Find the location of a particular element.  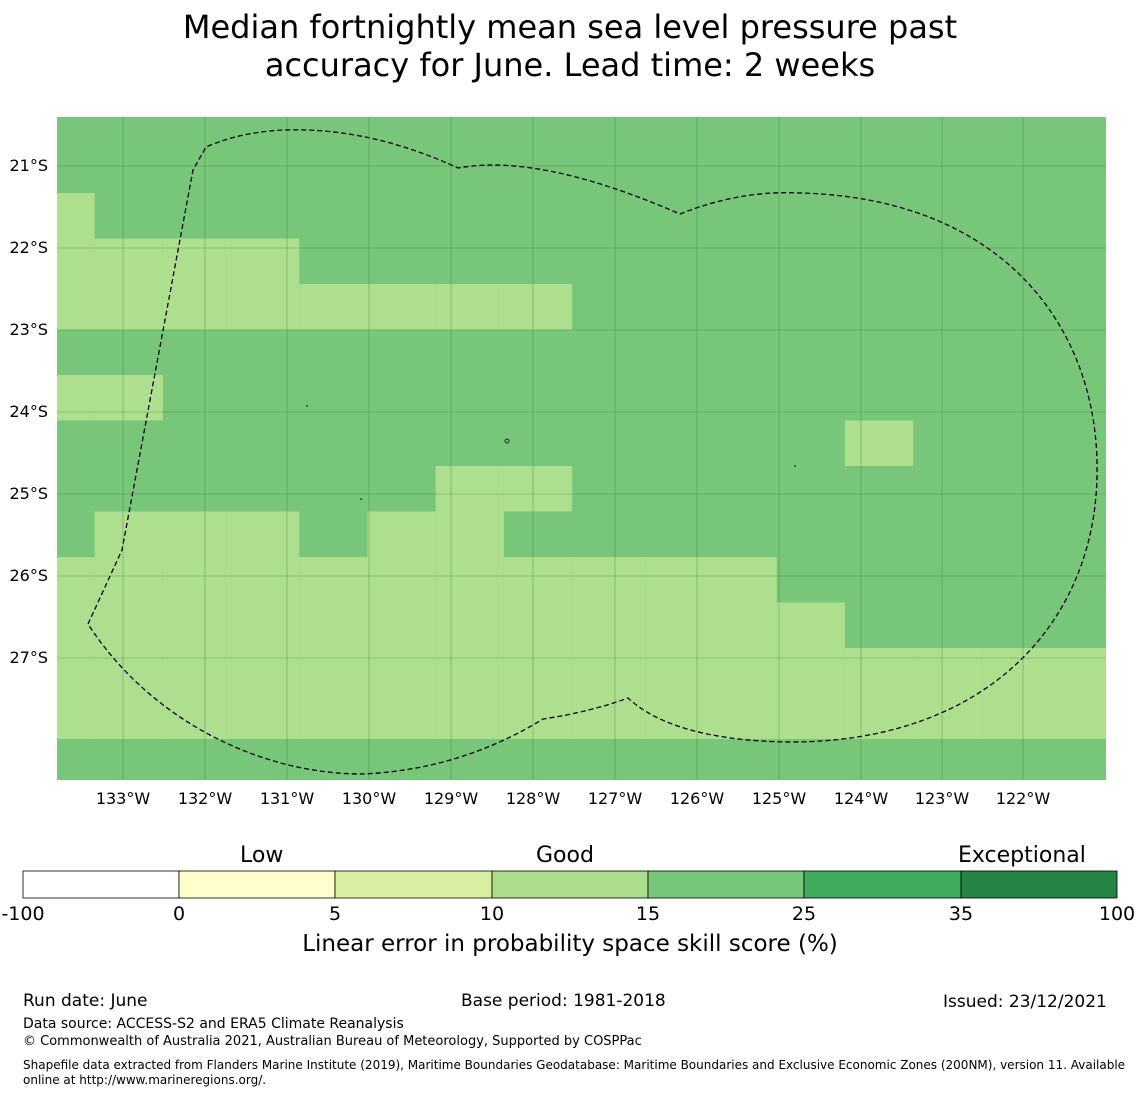

longitude-label: 133°W is located at coordinates (123, 798).